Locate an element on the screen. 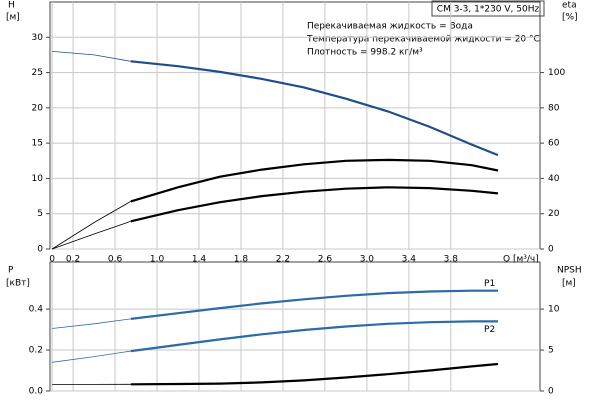 Image resolution: width=600 pixels, height=400 pixels. y-tick-label: 30 is located at coordinates (38, 38).